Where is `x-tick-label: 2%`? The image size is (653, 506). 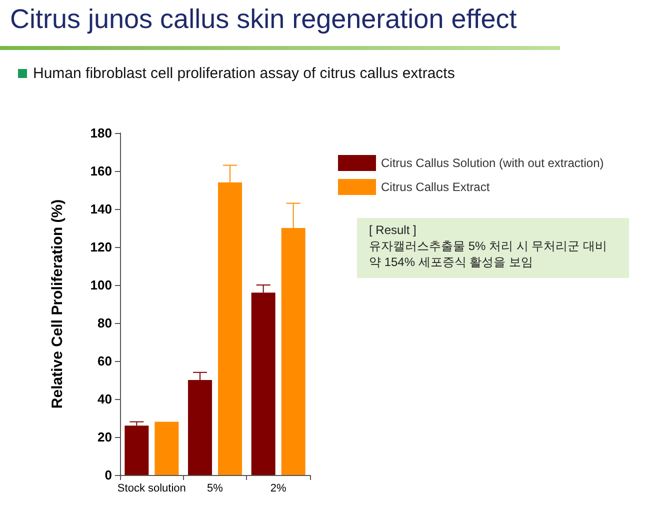 x-tick-label: 2% is located at coordinates (278, 488).